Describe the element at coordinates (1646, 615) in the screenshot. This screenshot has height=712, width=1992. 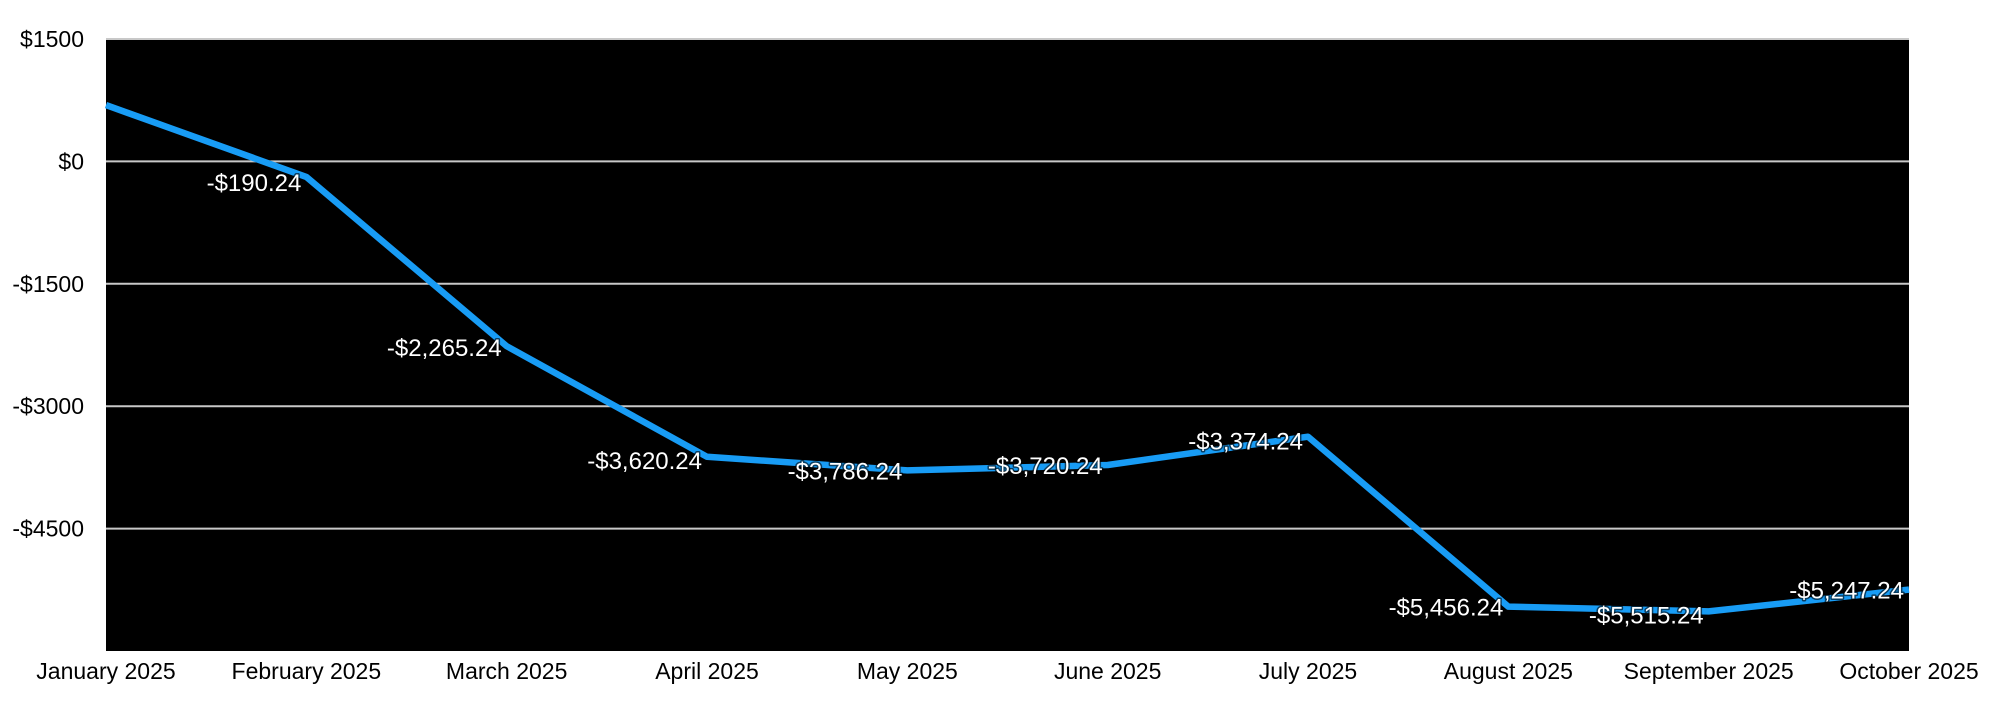
I see `data-point-label: -$5,515.24` at that location.